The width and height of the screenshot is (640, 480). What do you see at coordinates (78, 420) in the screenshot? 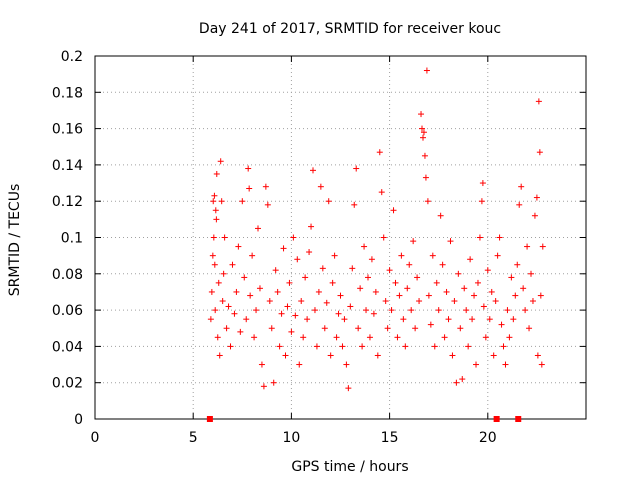
I see `y-tick-label: 0` at bounding box center [78, 420].